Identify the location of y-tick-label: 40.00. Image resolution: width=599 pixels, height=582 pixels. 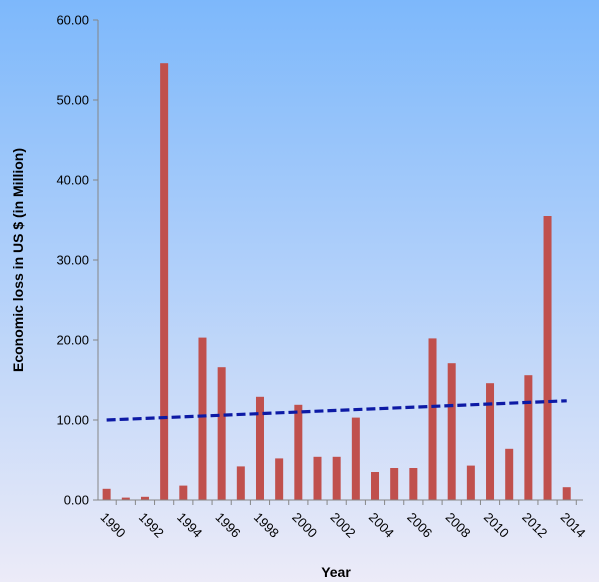
(72, 180).